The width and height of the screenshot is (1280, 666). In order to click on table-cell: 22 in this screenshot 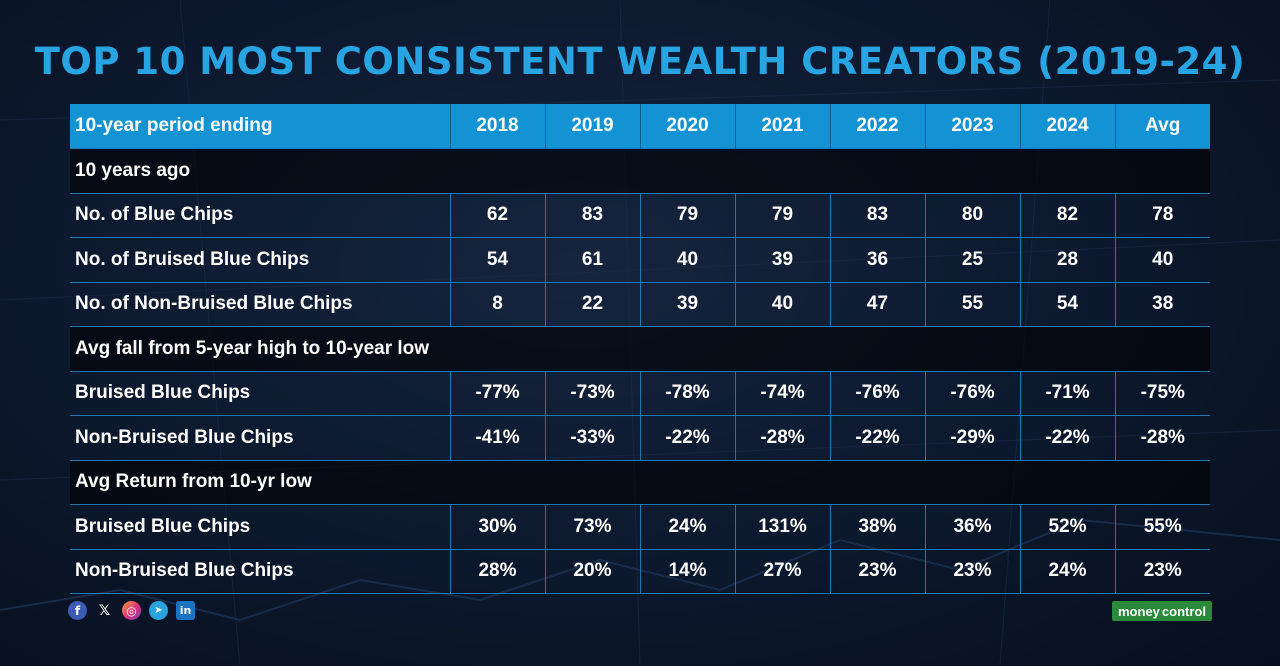, I will do `click(592, 304)`.